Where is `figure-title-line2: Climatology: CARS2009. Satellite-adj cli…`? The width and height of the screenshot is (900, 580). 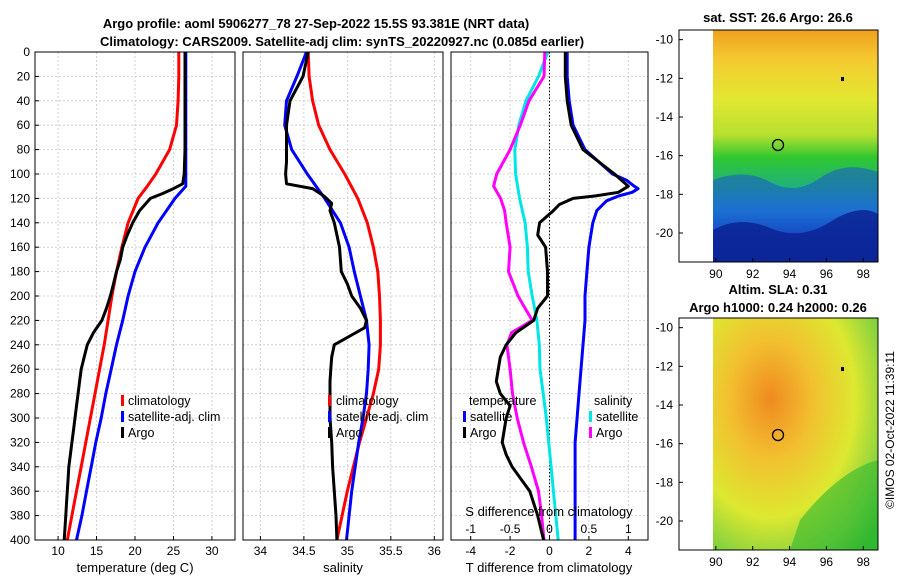
figure-title-line2: Climatology: CARS2009. Satellite-adj cli… is located at coordinates (342, 41).